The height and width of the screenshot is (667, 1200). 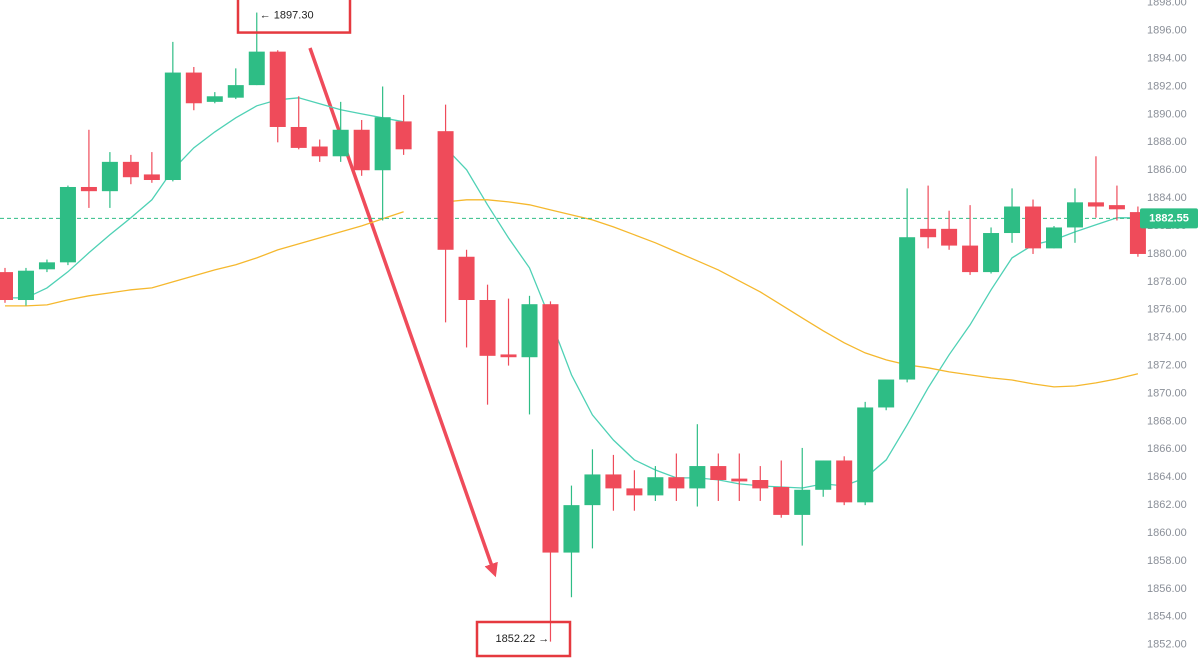 What do you see at coordinates (1167, 533) in the screenshot?
I see `y-tick-label: 1860.00` at bounding box center [1167, 533].